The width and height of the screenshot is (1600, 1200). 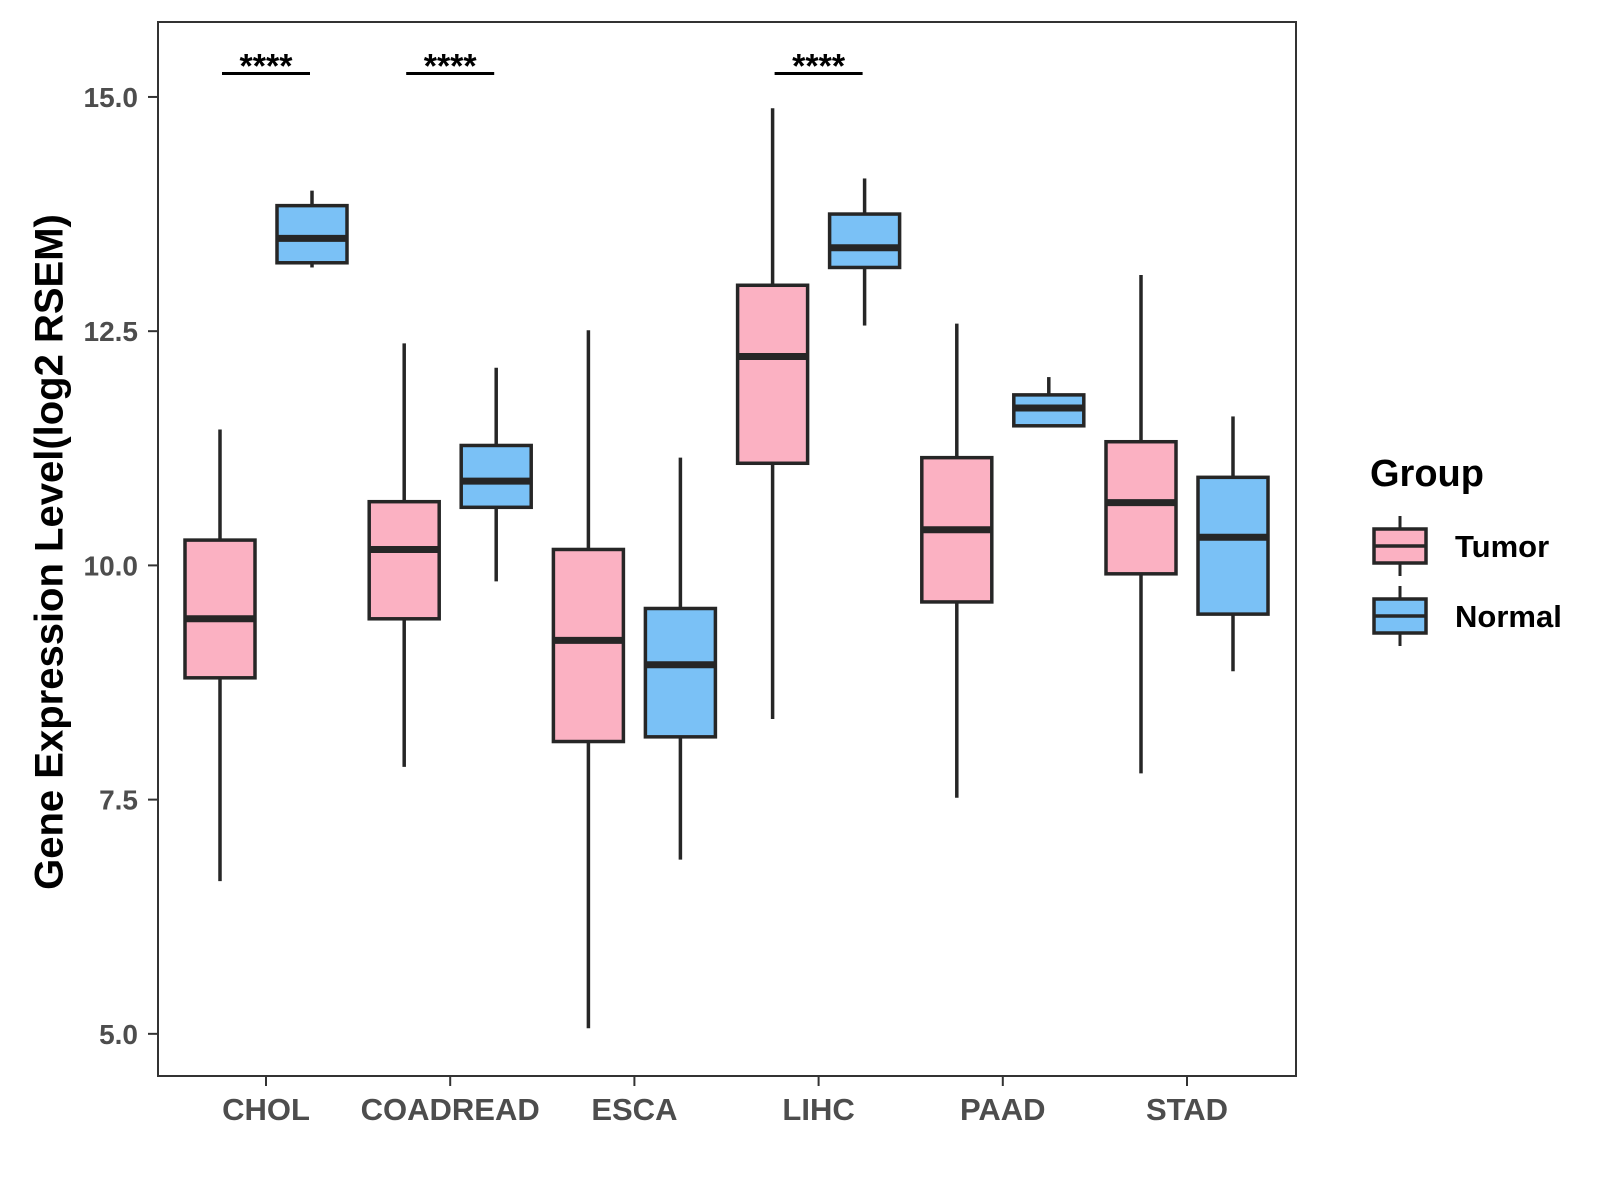 I want to click on legend-title: Group, so click(x=1427, y=474).